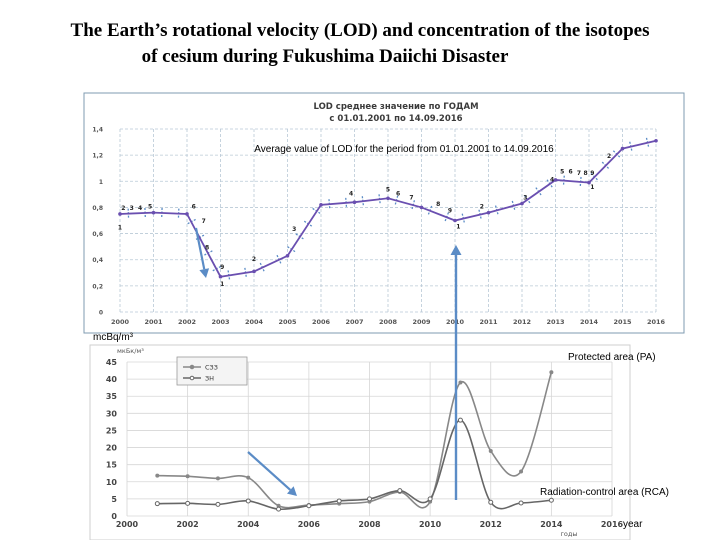 This screenshot has width=720, height=540. Describe the element at coordinates (321, 322) in the screenshot. I see `lod-x-tick-label: 2006` at that location.